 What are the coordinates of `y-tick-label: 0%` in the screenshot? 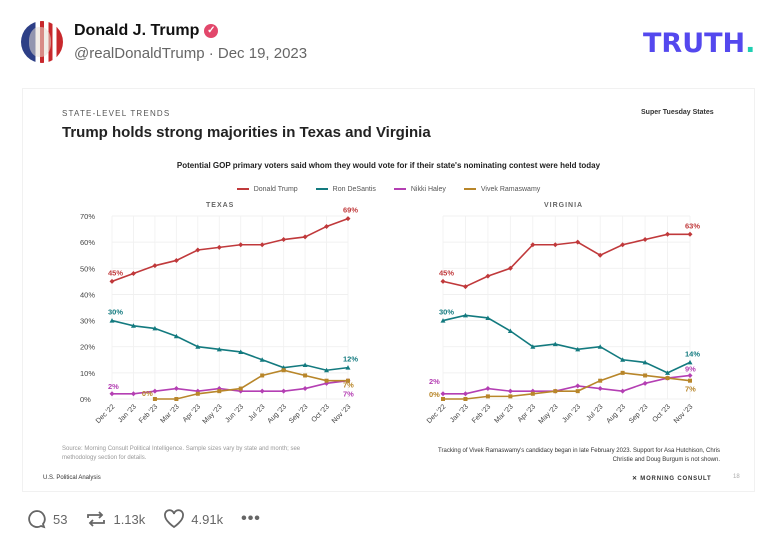 It's located at (85, 399).